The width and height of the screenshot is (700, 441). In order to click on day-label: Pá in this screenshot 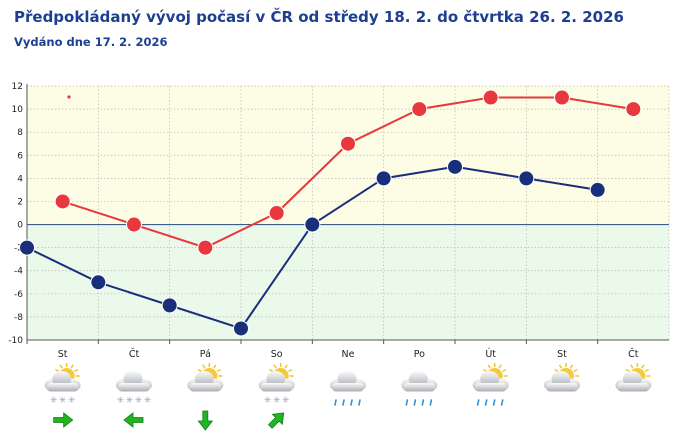, I will do `click(205, 354)`.